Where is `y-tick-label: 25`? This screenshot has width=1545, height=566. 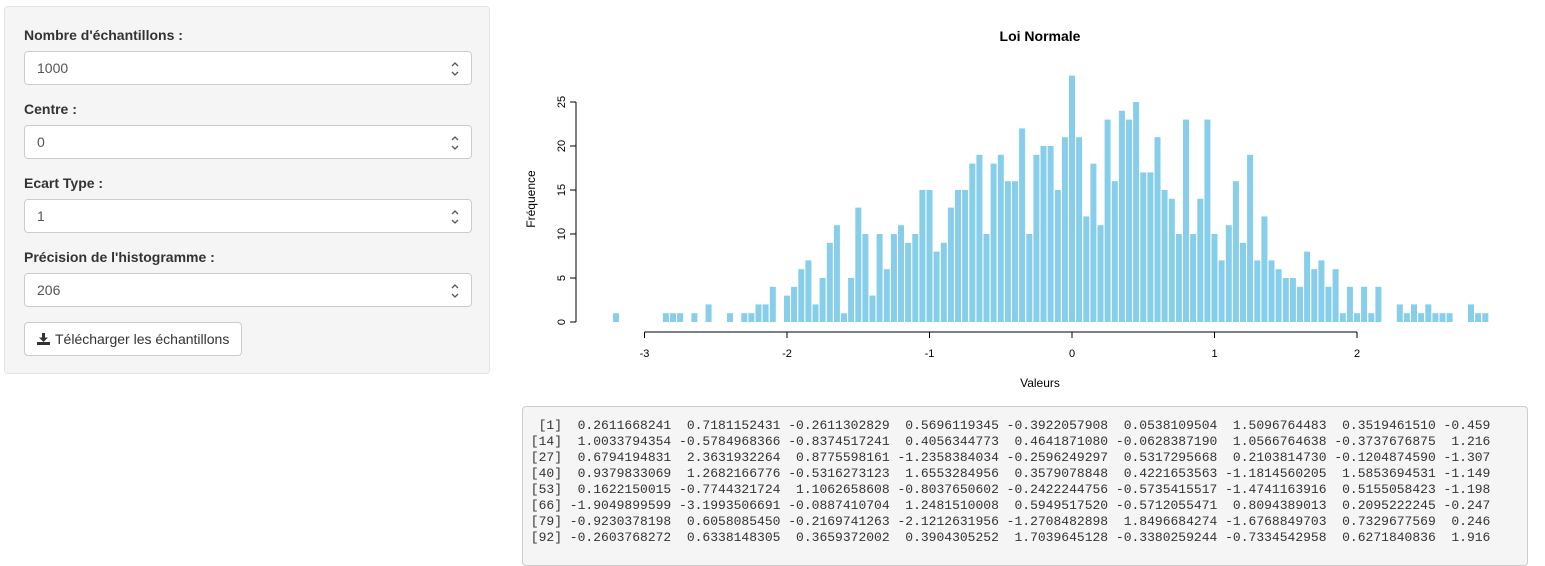
y-tick-label: 25 is located at coordinates (562, 102).